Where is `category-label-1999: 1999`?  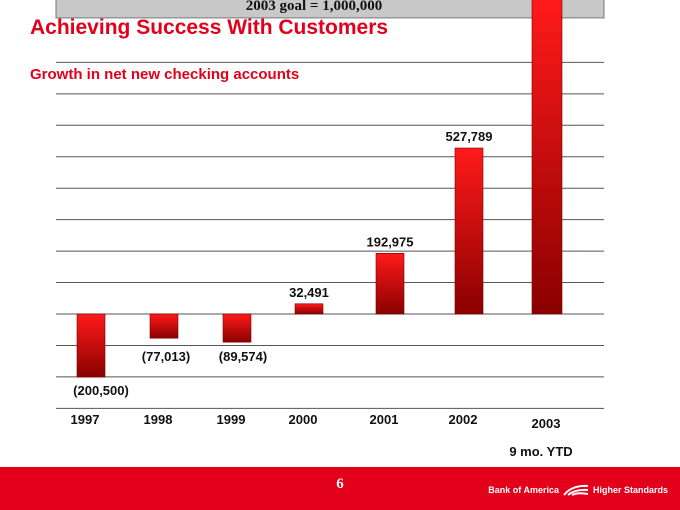
category-label-1999: 1999 is located at coordinates (231, 419).